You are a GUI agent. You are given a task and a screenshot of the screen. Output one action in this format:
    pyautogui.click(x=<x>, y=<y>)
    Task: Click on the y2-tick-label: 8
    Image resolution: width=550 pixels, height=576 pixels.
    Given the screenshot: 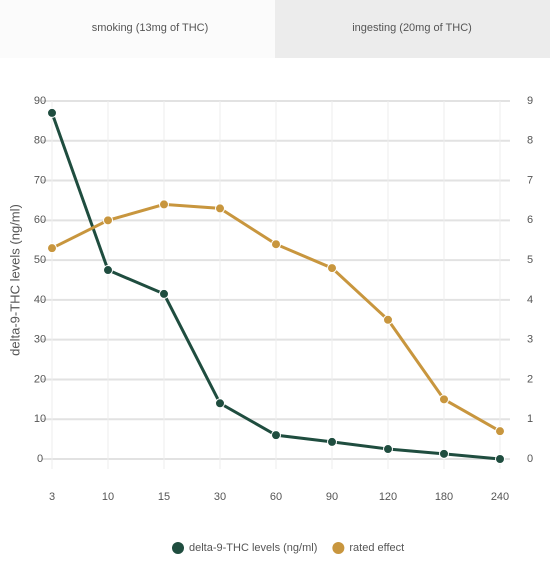 What is the action you would take?
    pyautogui.click(x=530, y=141)
    